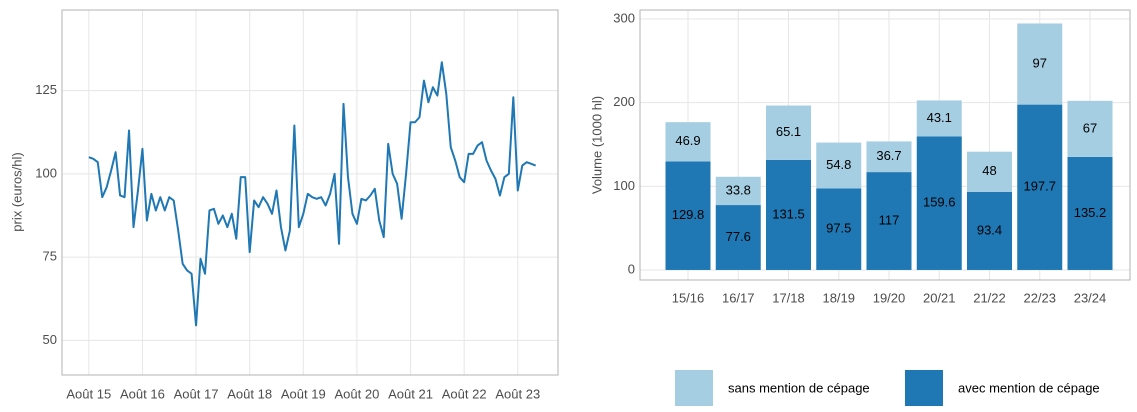  Describe the element at coordinates (357, 393) in the screenshot. I see `x-tick-label: Août 20` at that location.